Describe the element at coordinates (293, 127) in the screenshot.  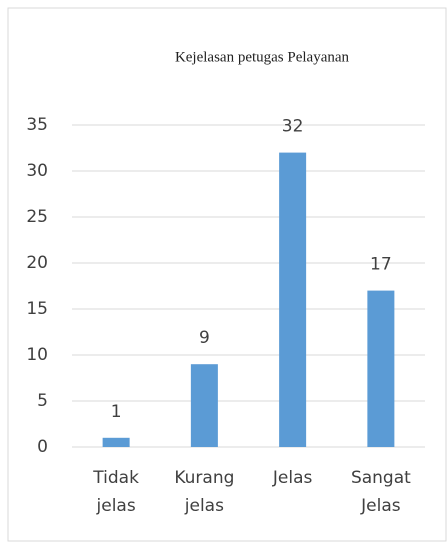
I see `data-label: 32` at that location.